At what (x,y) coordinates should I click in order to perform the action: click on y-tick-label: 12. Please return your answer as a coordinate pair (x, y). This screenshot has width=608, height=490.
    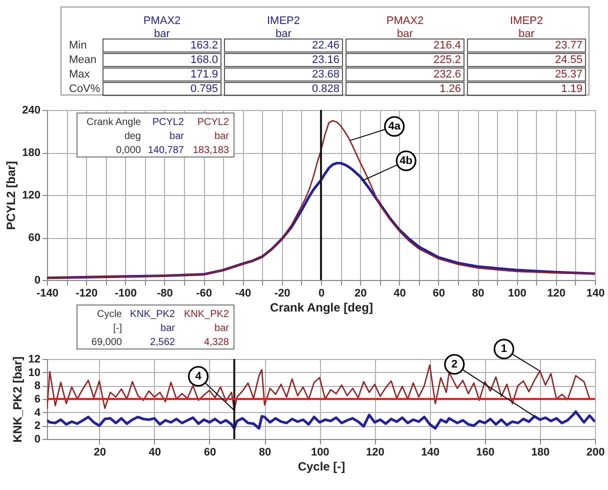
    Looking at the image, I should click on (34, 360).